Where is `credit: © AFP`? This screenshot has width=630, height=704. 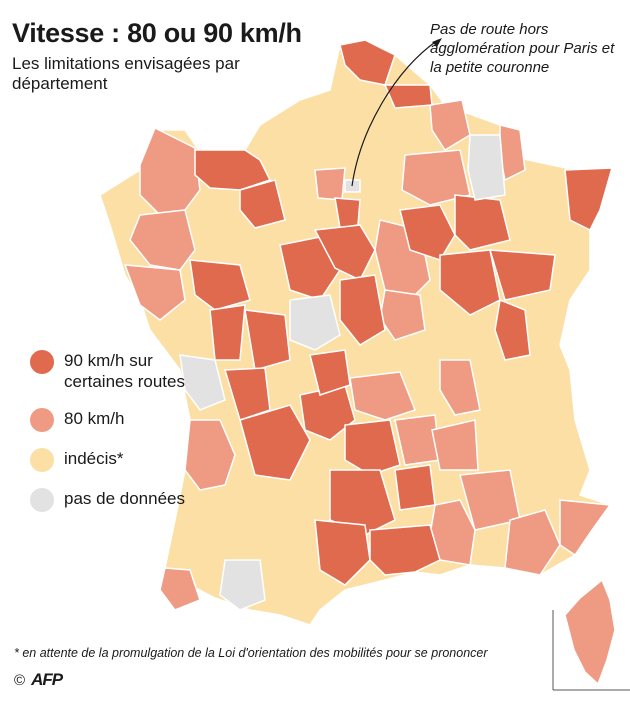 credit: © AFP is located at coordinates (38, 680).